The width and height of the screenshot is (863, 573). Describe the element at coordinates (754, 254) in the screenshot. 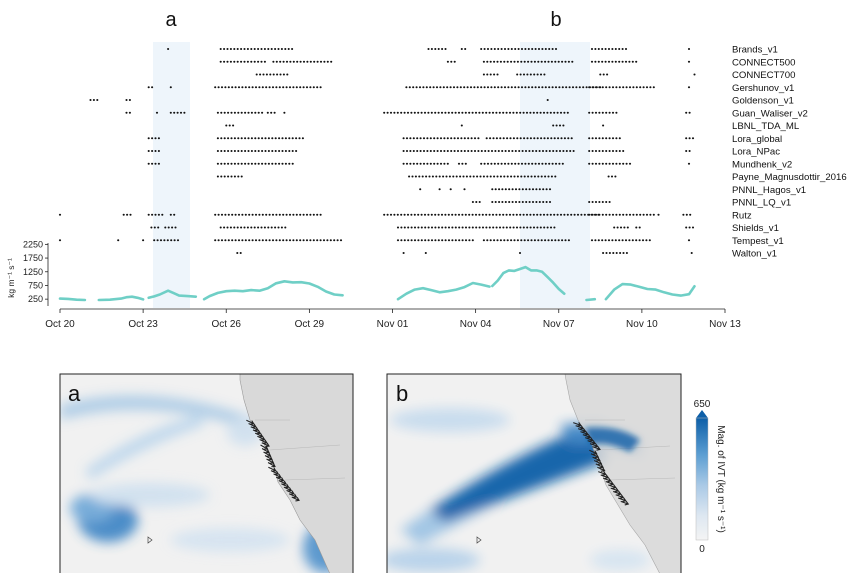

I see `series-label-walton-v1: Walton_v1` at that location.